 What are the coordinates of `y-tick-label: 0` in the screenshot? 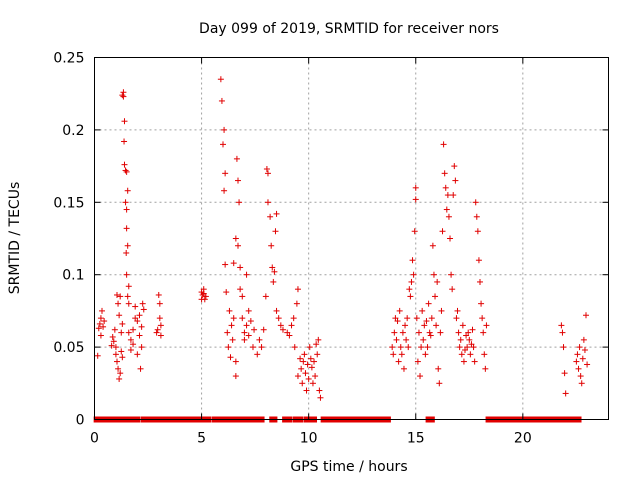 It's located at (80, 421).